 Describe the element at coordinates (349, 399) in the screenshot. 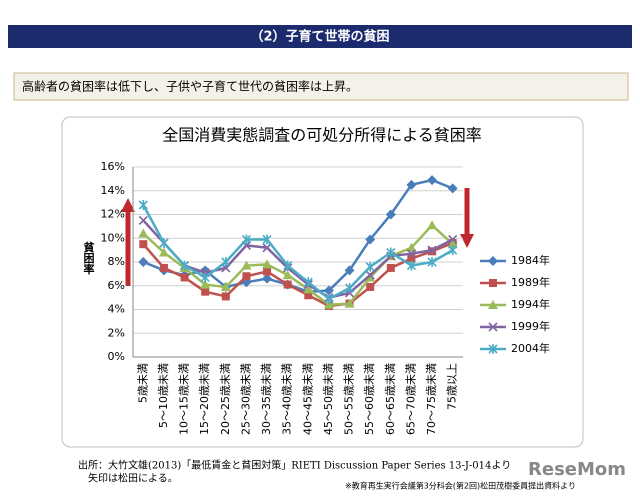

I see `x-tick-label: 50～55歳未満` at that location.